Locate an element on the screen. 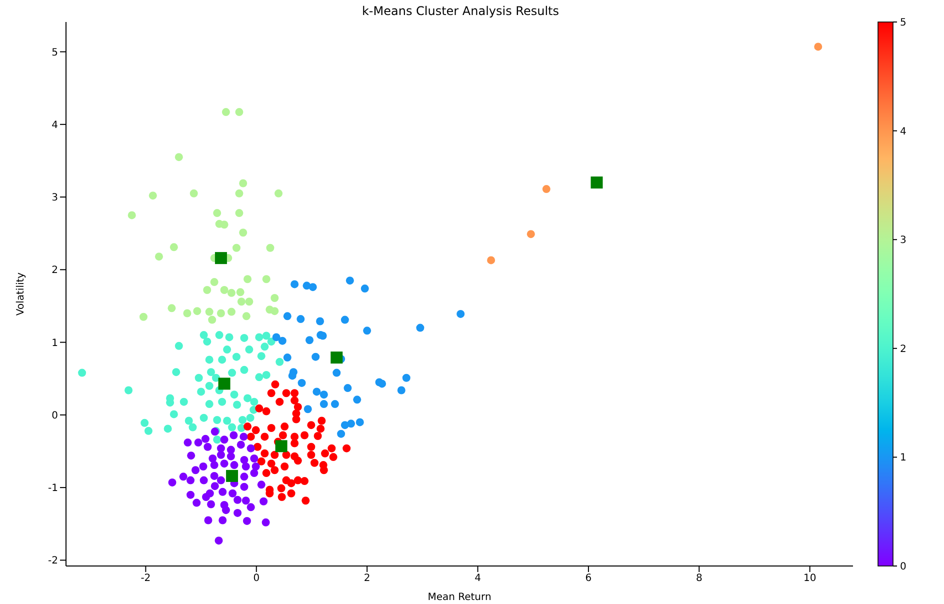 The width and height of the screenshot is (944, 604). x-tick-label: 4 is located at coordinates (477, 578).